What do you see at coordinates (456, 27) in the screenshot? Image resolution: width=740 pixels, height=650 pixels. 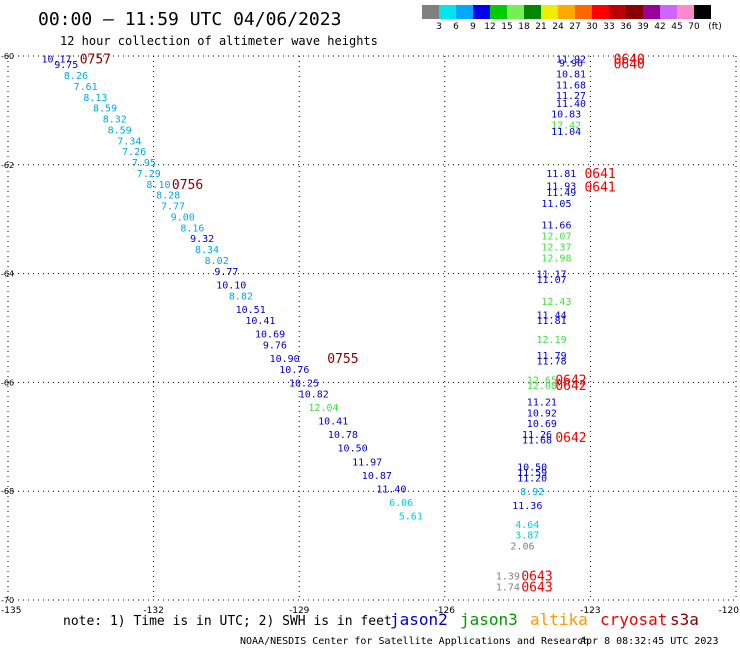 I see `color-scale-label: 6` at bounding box center [456, 27].